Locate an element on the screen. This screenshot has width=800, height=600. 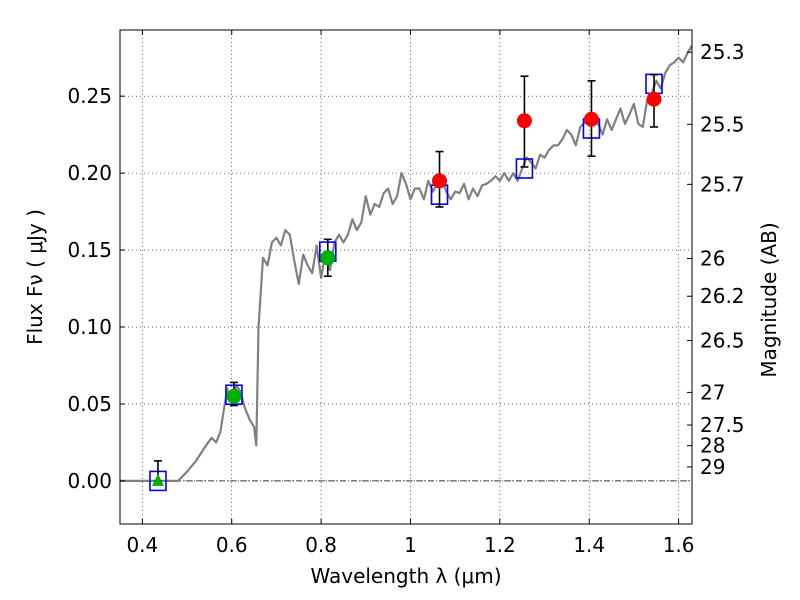
y-tick-label: 0.20 is located at coordinates (89, 173).